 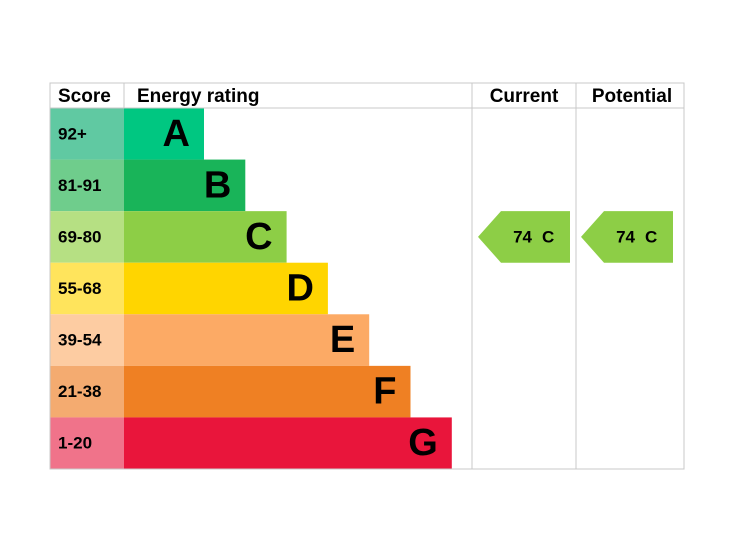 What do you see at coordinates (217, 185) in the screenshot?
I see `rating-letter: B` at bounding box center [217, 185].